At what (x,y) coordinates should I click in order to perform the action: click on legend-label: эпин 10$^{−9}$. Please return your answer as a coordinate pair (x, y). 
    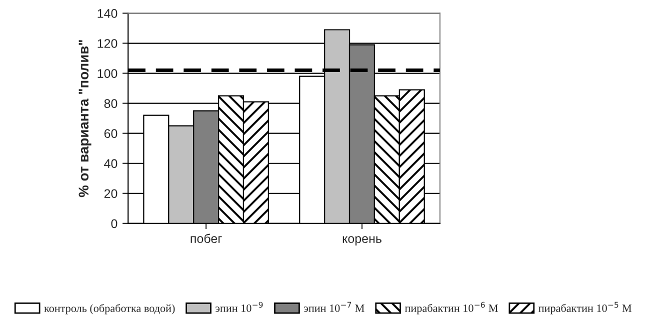
    Looking at the image, I should click on (239, 307).